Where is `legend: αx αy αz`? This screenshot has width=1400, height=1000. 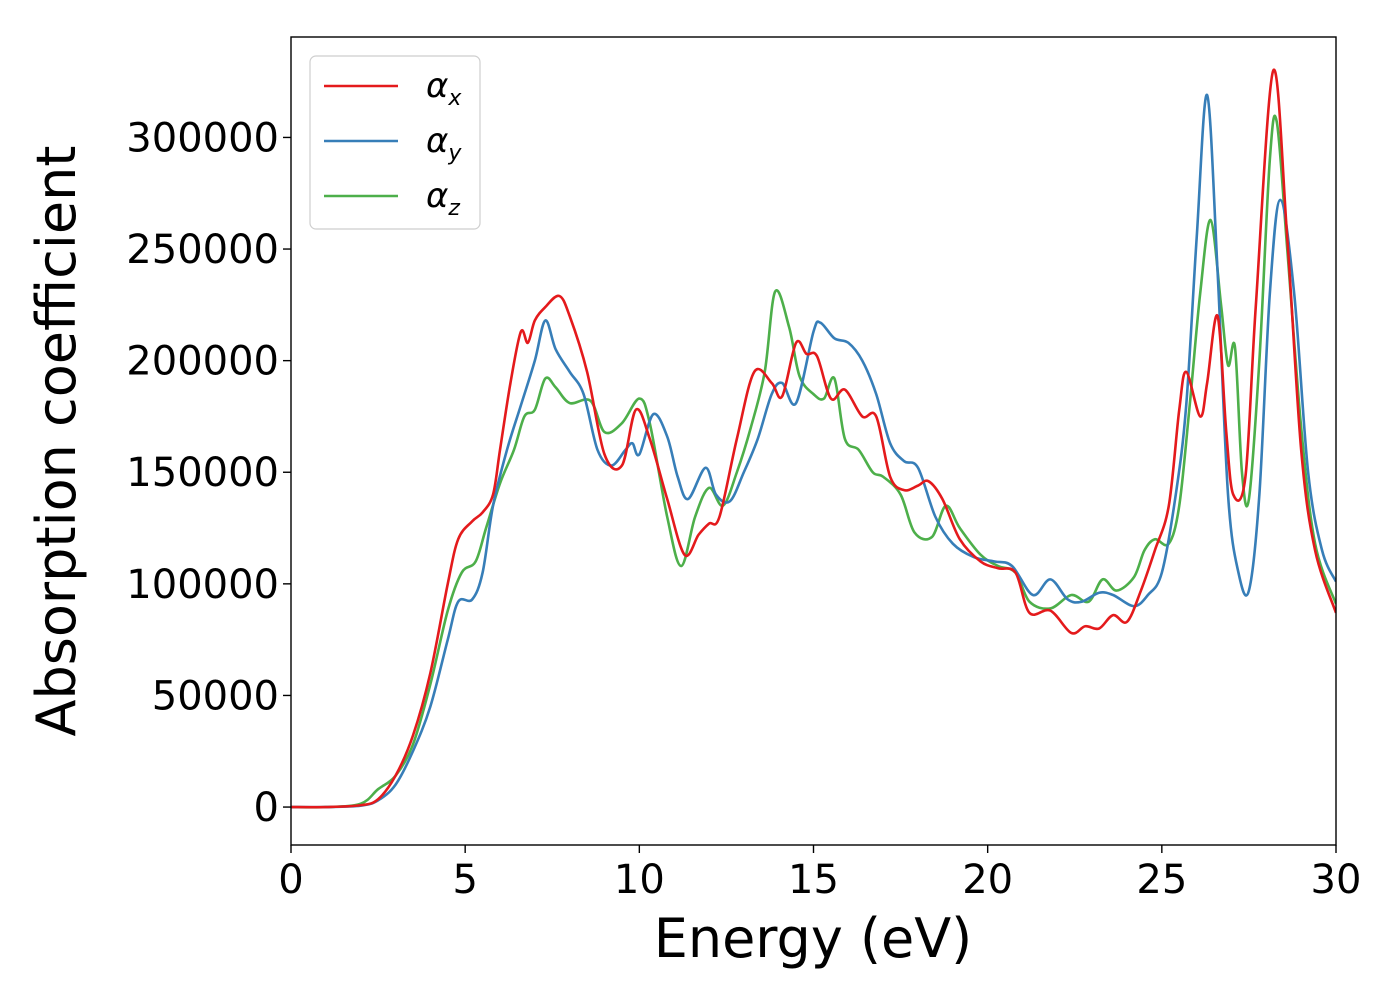 legend: αx αy αz is located at coordinates (395, 142).